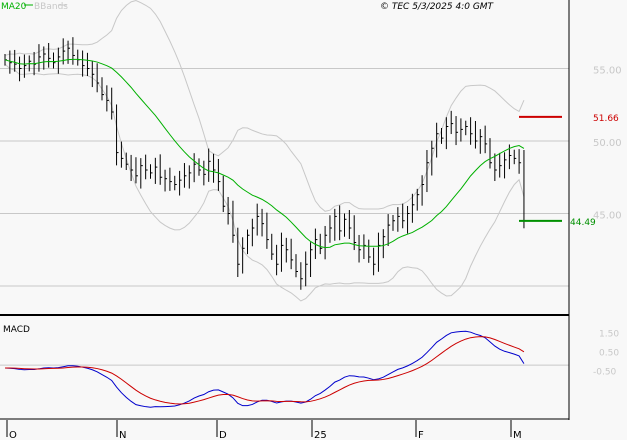 The image size is (627, 440). What do you see at coordinates (14, 7) in the screenshot?
I see `ma20-legend: MA20` at bounding box center [14, 7].